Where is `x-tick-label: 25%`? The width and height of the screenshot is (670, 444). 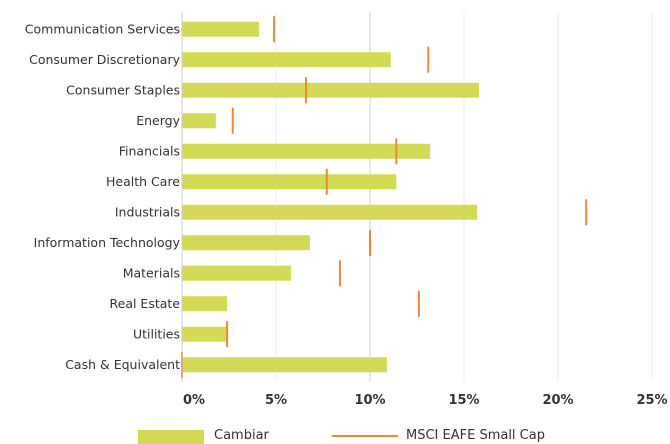
x-tick-label: 25% is located at coordinates (651, 400).